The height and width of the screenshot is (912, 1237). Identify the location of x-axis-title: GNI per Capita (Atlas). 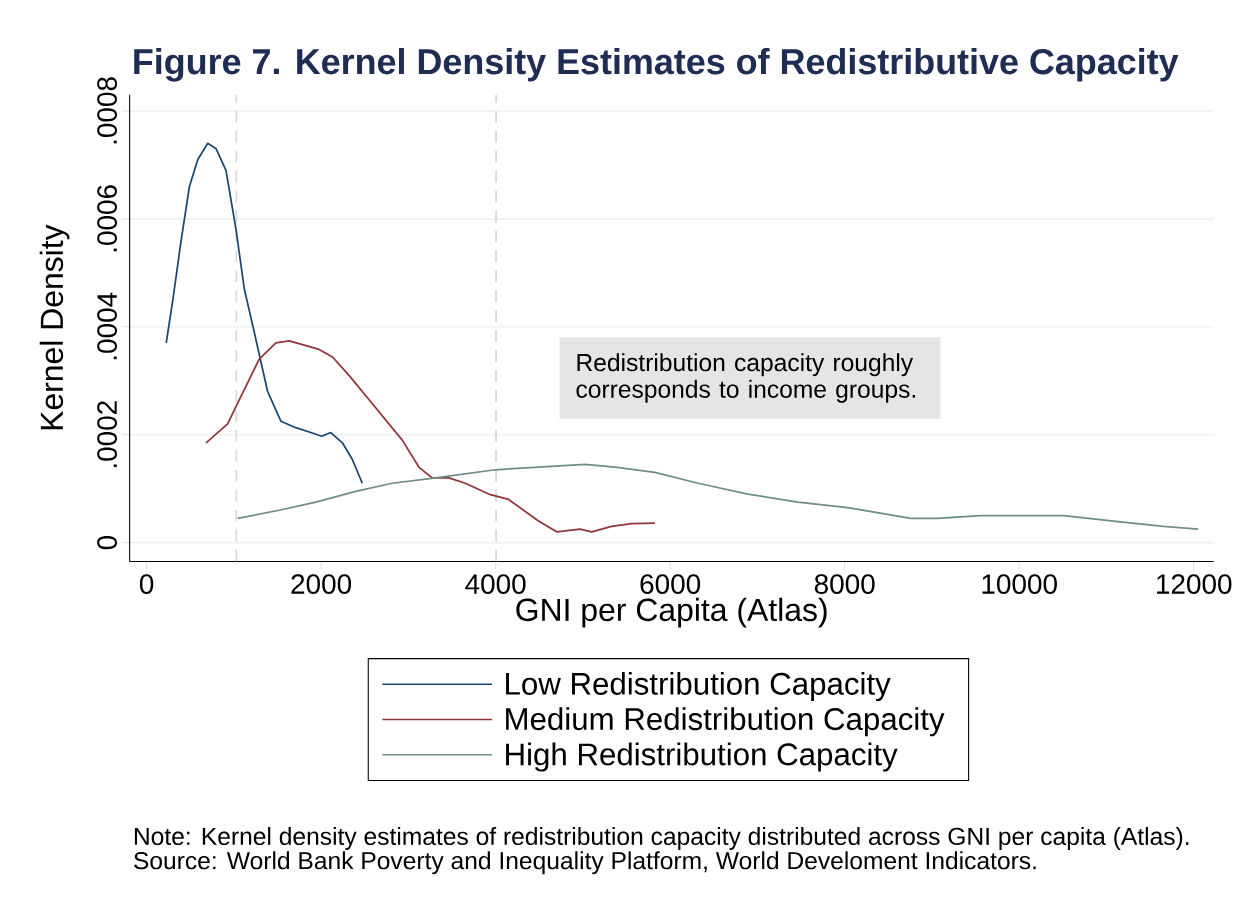
(671, 612).